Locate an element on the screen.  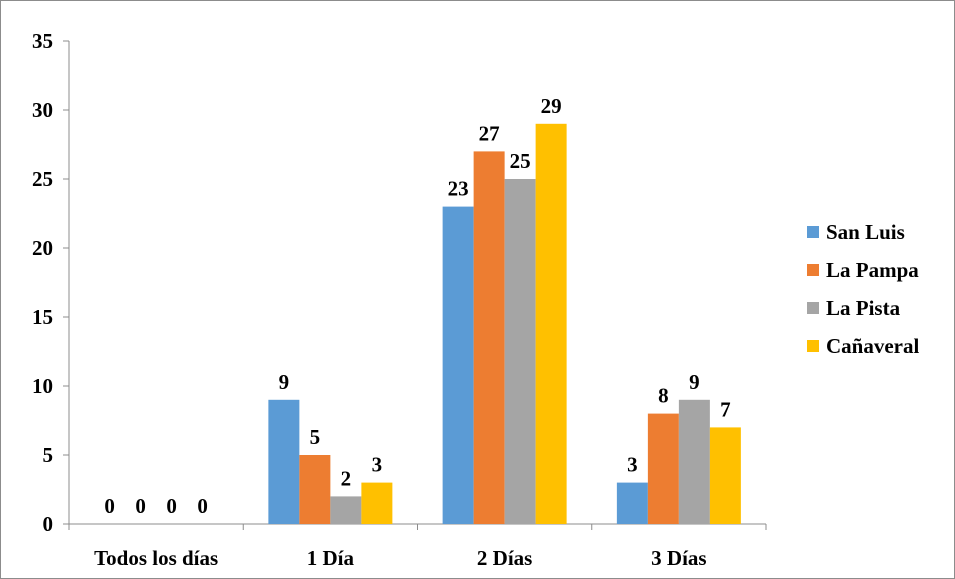
data-label: 7 is located at coordinates (725, 409).